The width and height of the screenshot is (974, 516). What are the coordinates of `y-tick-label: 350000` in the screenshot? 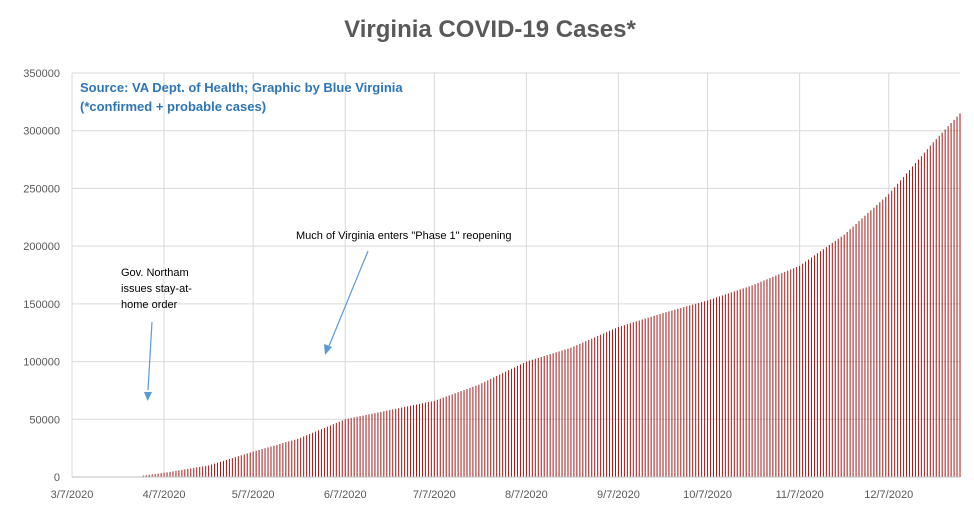 It's located at (41, 74).